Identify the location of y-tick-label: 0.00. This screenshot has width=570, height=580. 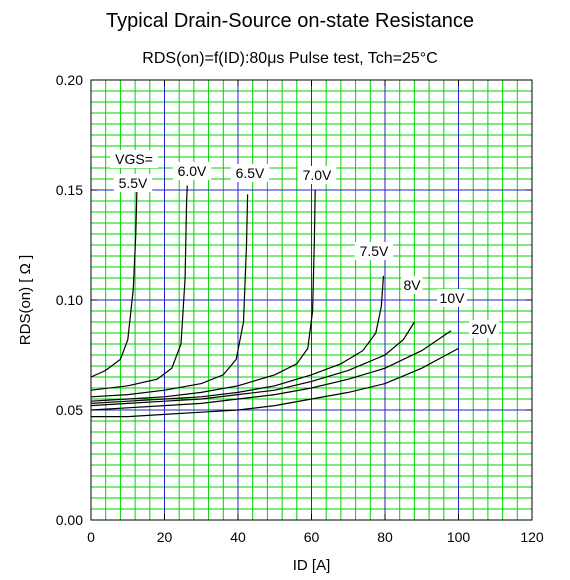
(69, 520).